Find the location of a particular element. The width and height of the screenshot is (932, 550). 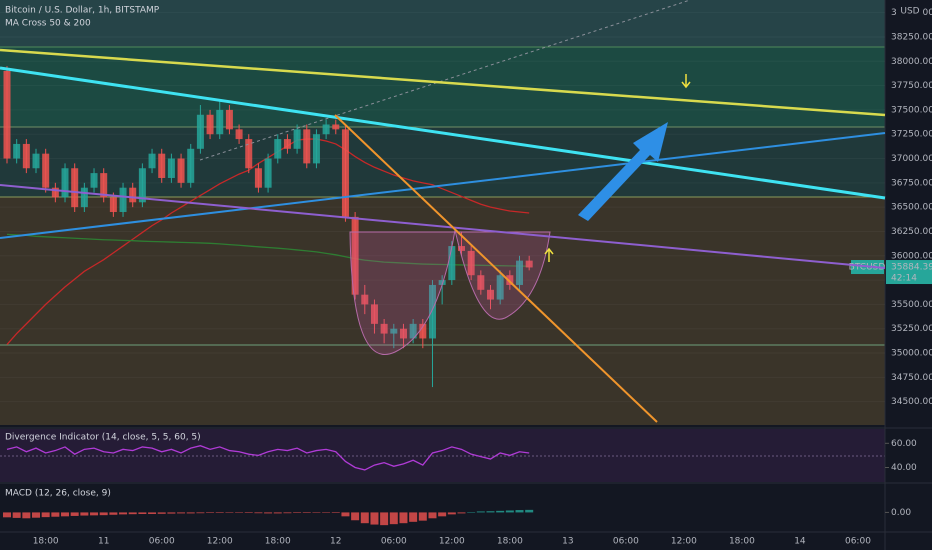

y-tick-label: 34750.00 is located at coordinates (911, 378).